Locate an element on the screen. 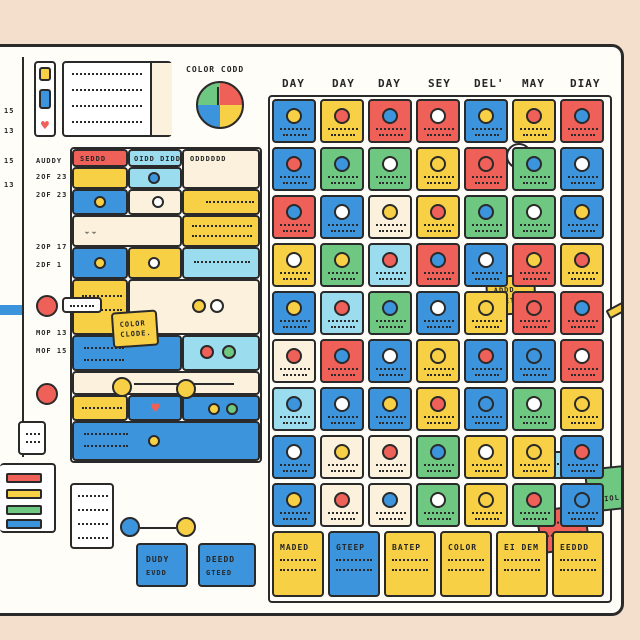  panel-block: ᵕᵕ is located at coordinates (127, 231).